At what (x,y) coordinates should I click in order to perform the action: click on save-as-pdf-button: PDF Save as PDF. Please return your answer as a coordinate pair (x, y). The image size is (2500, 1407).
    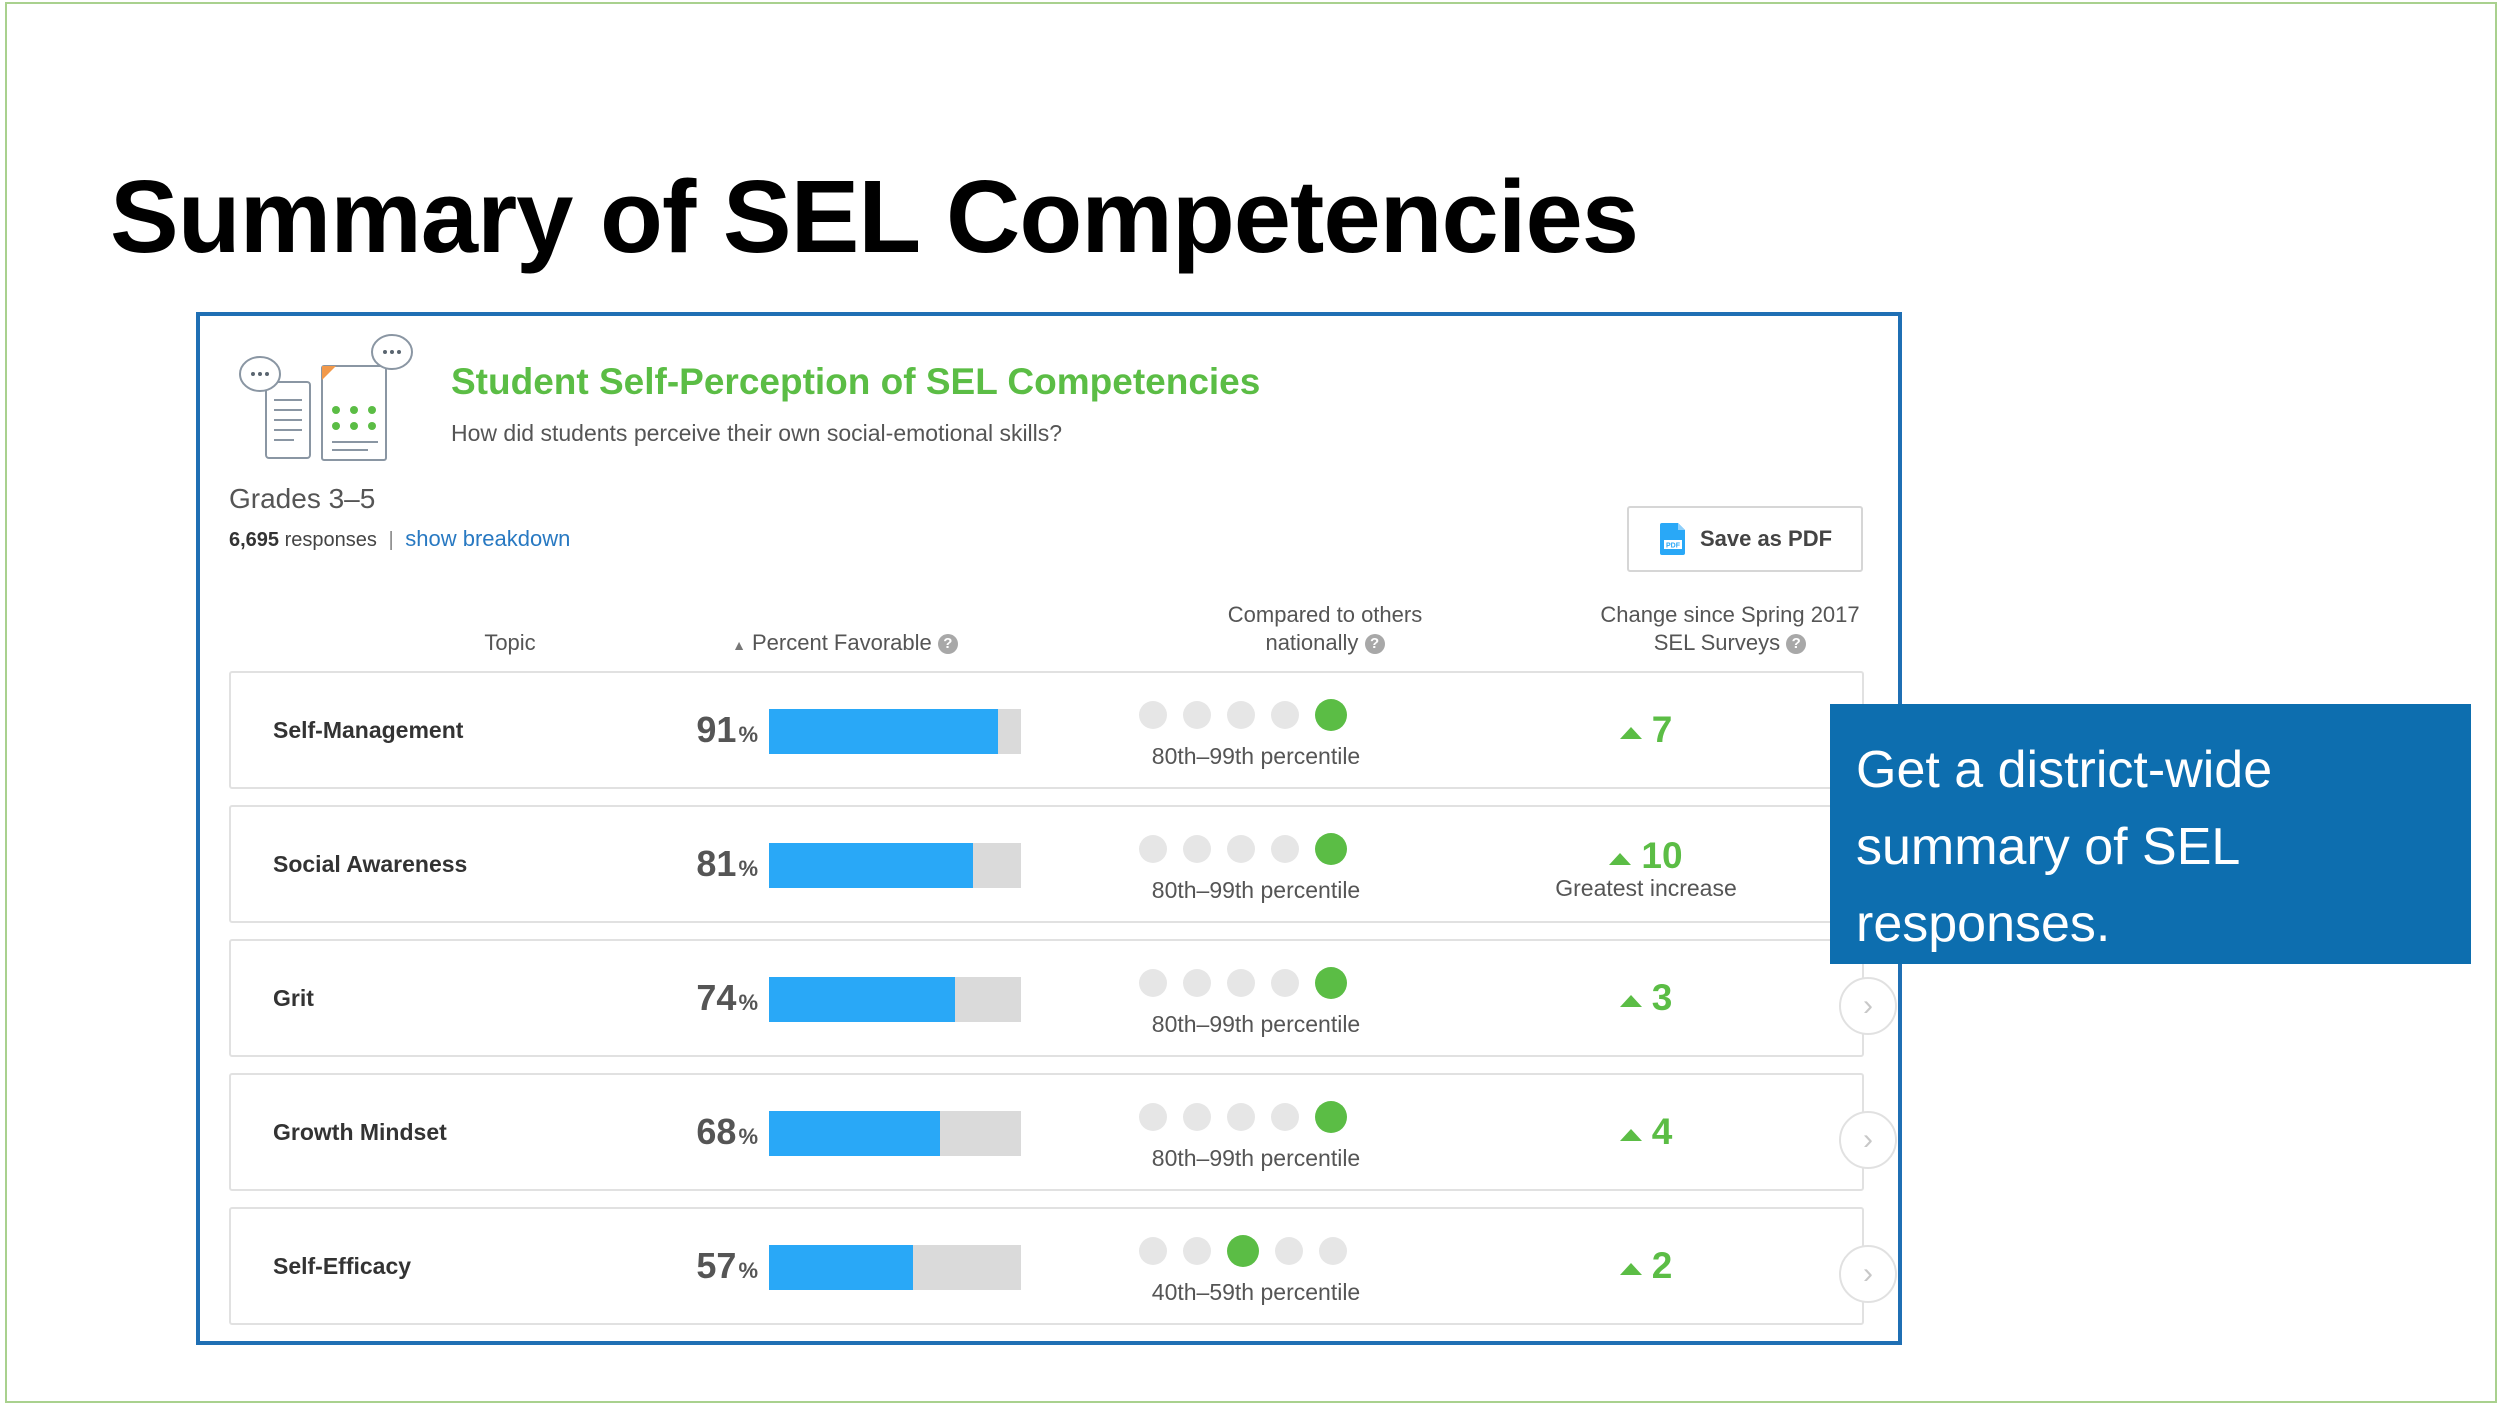
    Looking at the image, I should click on (1745, 539).